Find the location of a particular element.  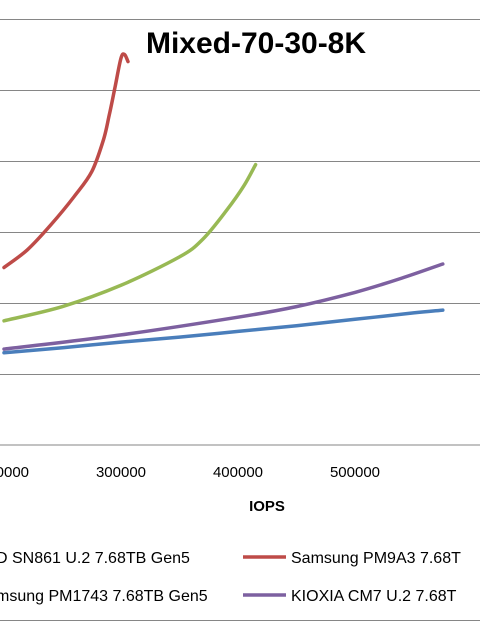

legend-label: Samsung PM9A3 7.68T is located at coordinates (376, 558).